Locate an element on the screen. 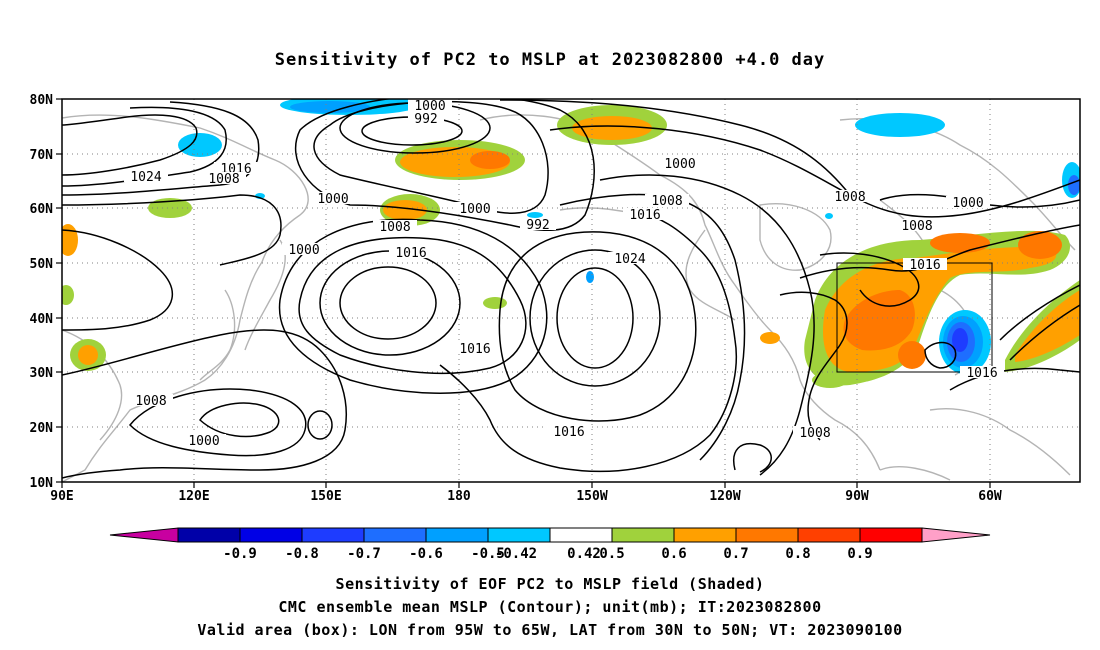  lat-label: 30N is located at coordinates (42, 373).